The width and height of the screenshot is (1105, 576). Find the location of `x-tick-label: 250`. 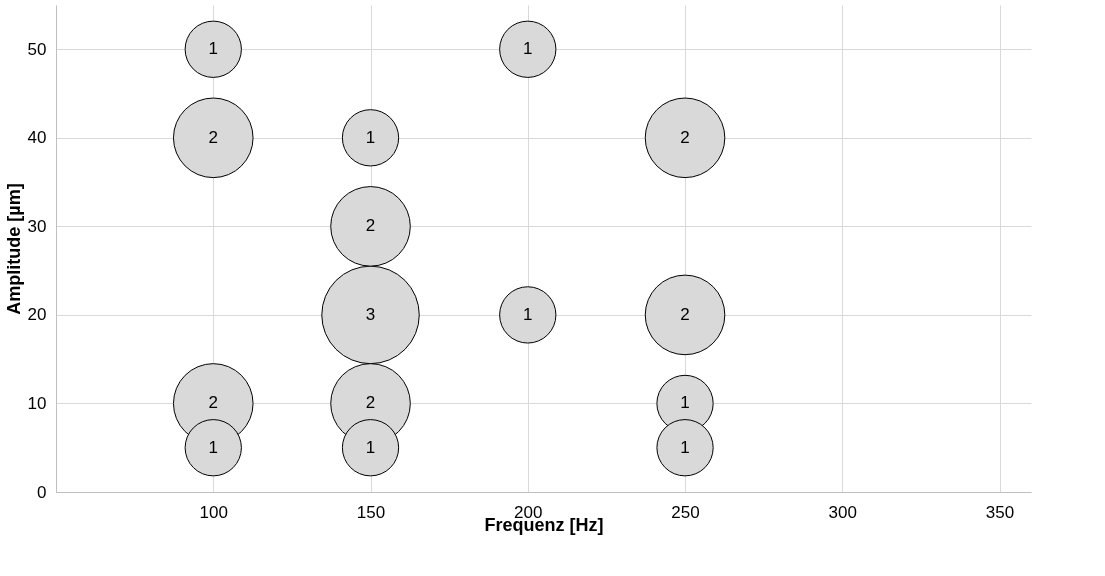

x-tick-label: 250 is located at coordinates (685, 512).